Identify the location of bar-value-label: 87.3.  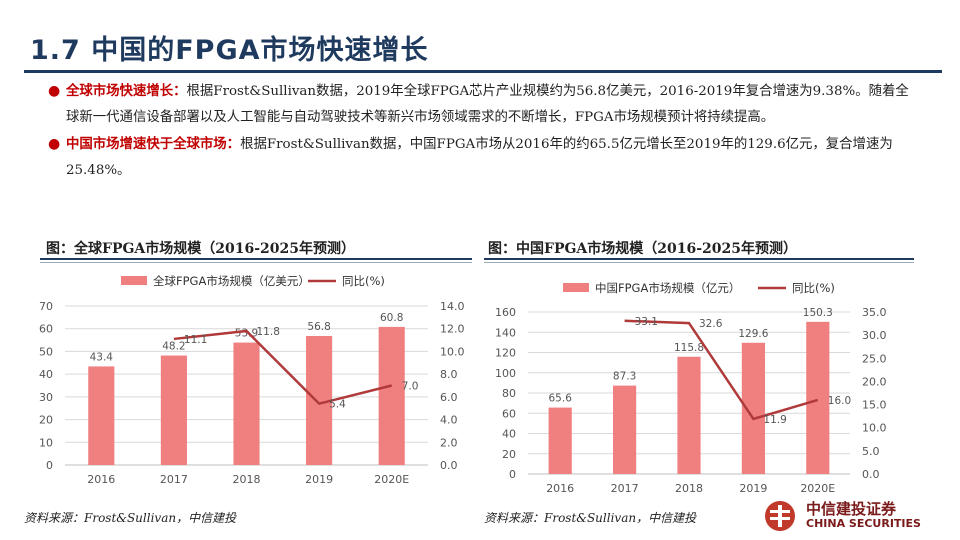
(624, 377).